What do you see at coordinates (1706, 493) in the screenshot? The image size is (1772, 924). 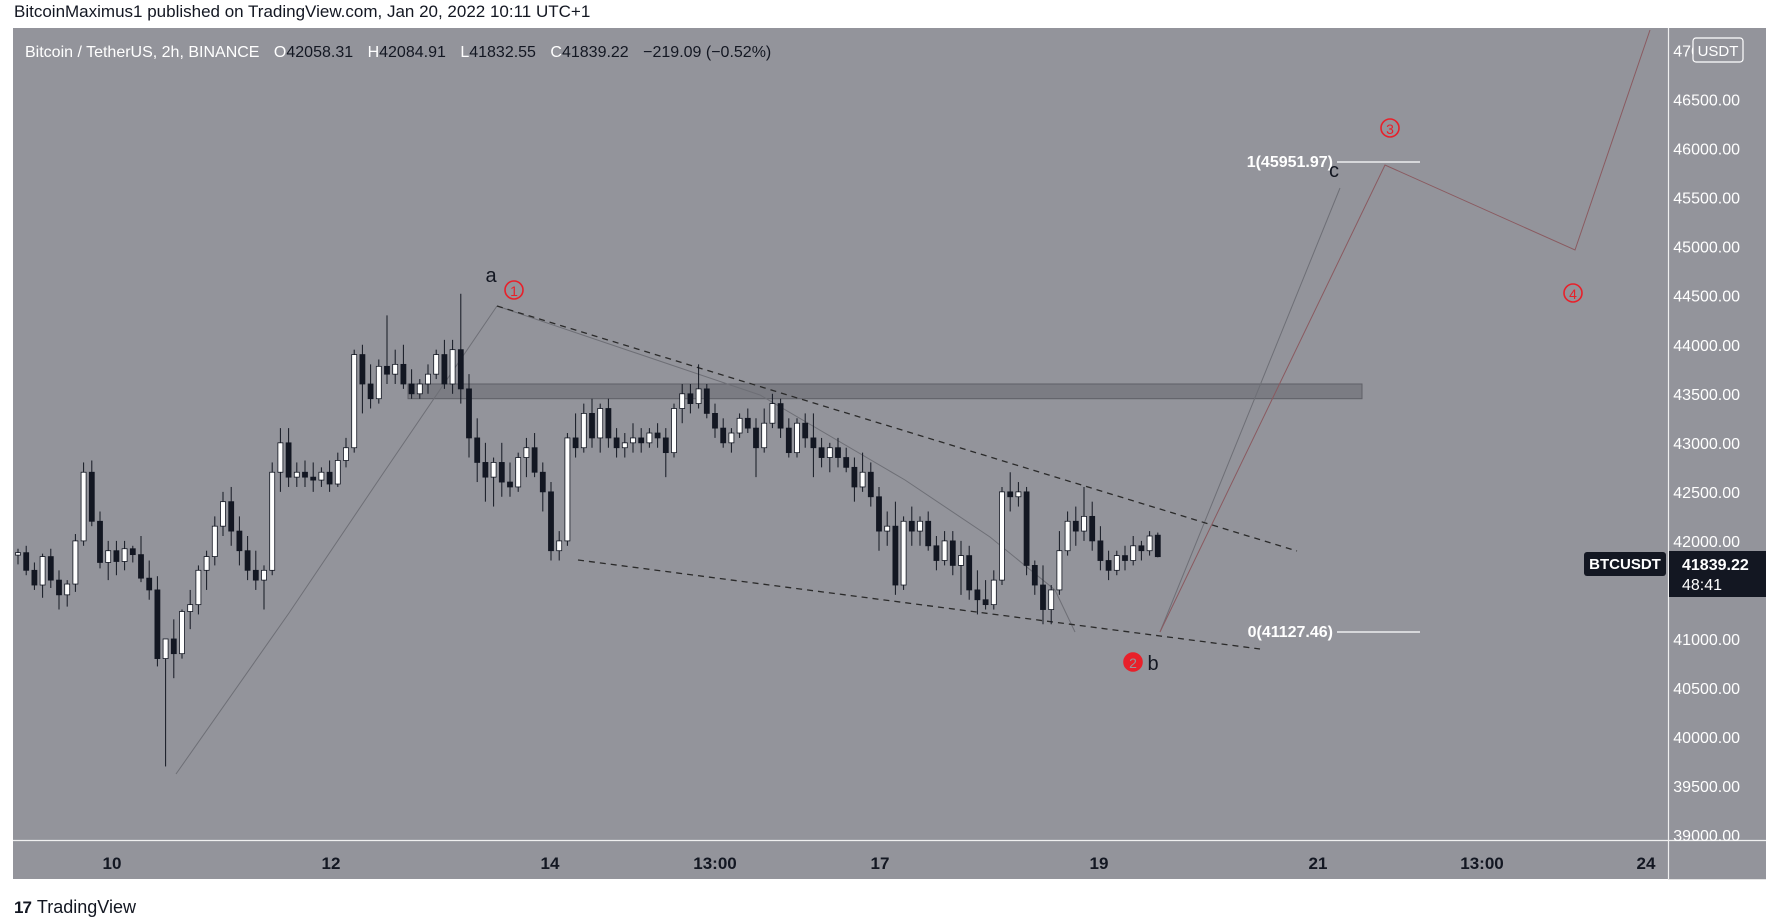 I see `y-tick-label: 42500.00` at bounding box center [1706, 493].